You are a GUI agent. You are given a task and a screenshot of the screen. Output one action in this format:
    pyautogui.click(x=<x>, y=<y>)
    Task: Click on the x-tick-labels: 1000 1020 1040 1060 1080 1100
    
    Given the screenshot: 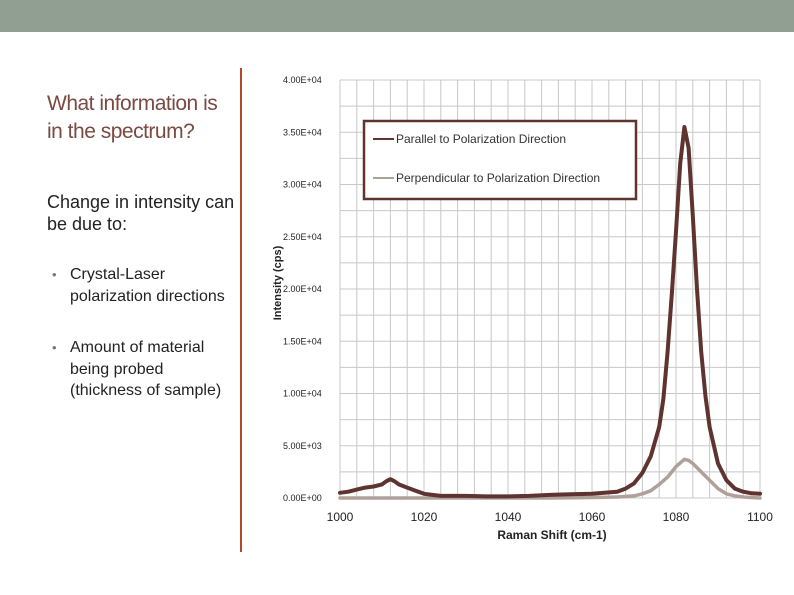 What is the action you would take?
    pyautogui.click(x=550, y=517)
    